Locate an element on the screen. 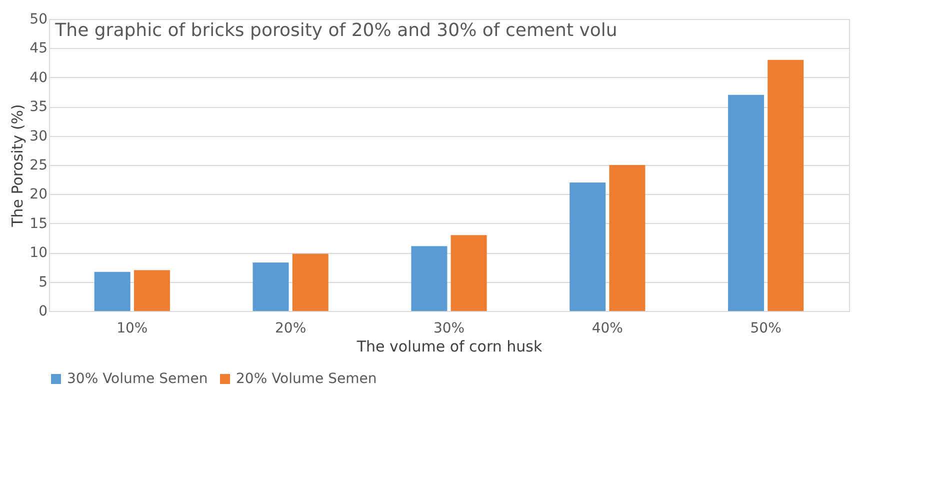 Image resolution: width=950 pixels, height=501 pixels. legend-label: 30% Volume Semen is located at coordinates (137, 379).